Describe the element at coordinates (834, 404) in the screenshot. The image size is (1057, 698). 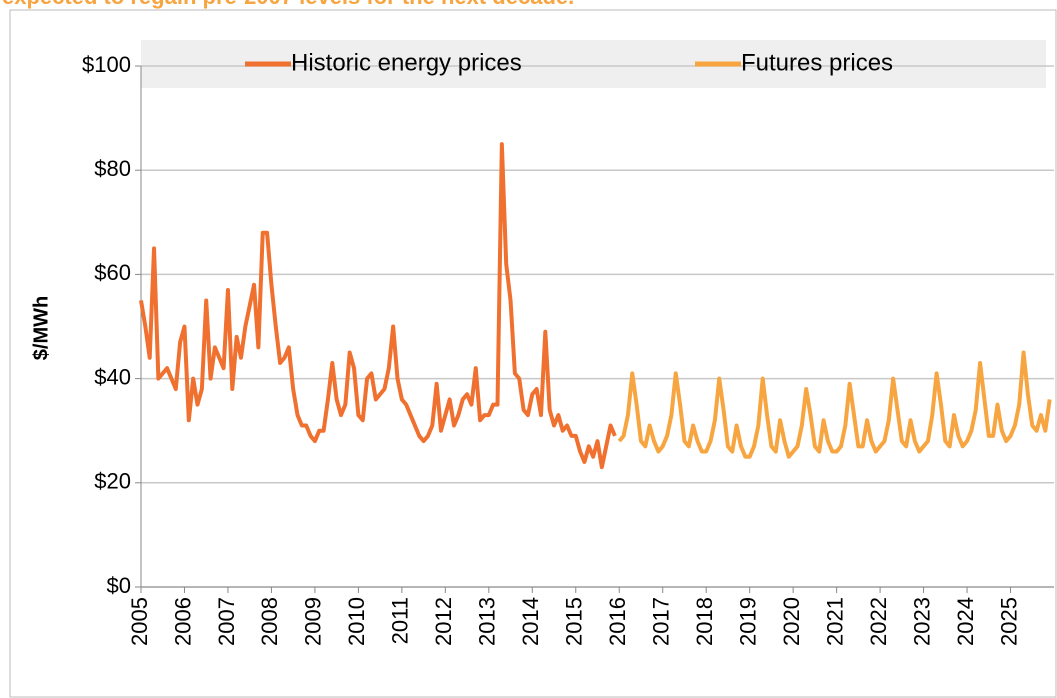
I see `series-line` at that location.